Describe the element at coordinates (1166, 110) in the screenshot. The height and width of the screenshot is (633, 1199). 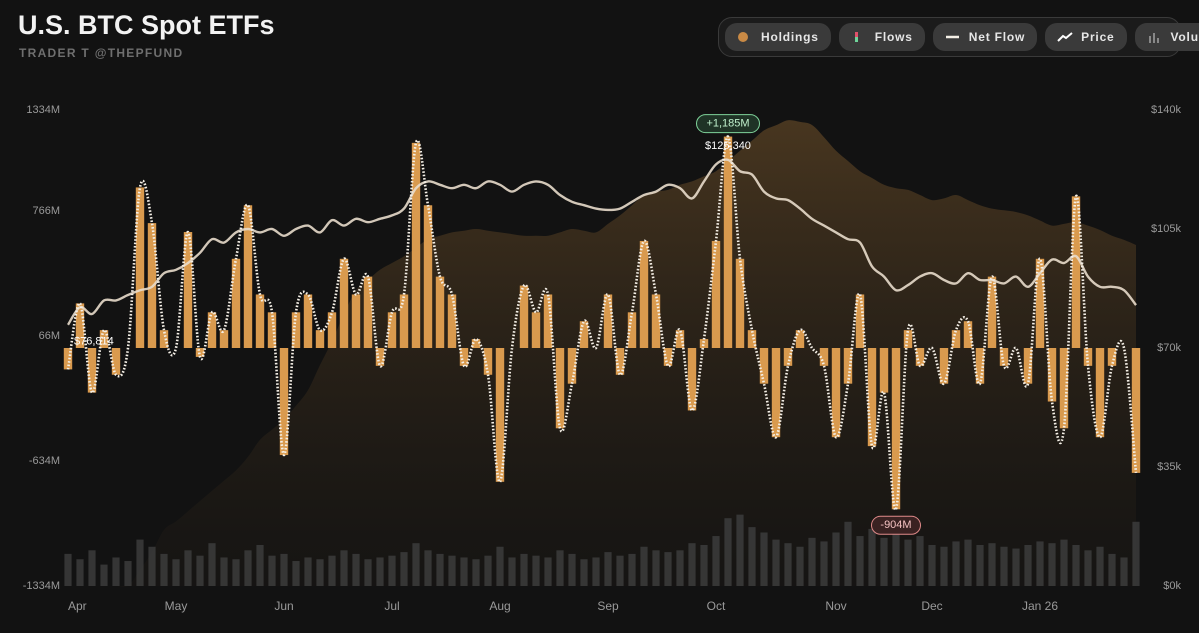
I see `y2-tick-label: $140k` at that location.